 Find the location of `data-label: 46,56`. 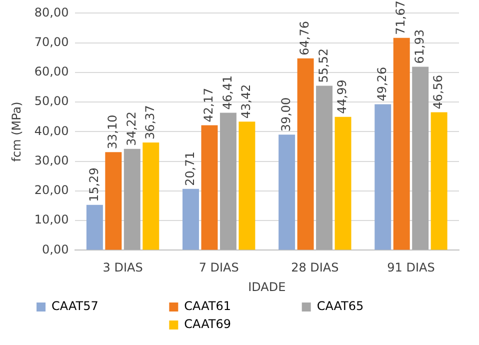

data-label: 46,56 is located at coordinates (438, 92).